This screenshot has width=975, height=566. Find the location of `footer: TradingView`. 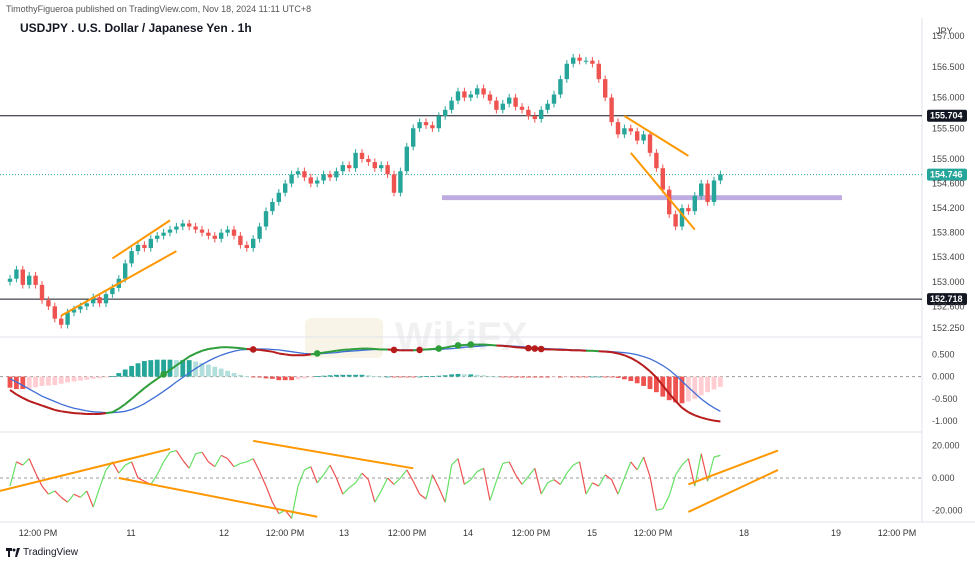

footer: TradingView is located at coordinates (42, 552).